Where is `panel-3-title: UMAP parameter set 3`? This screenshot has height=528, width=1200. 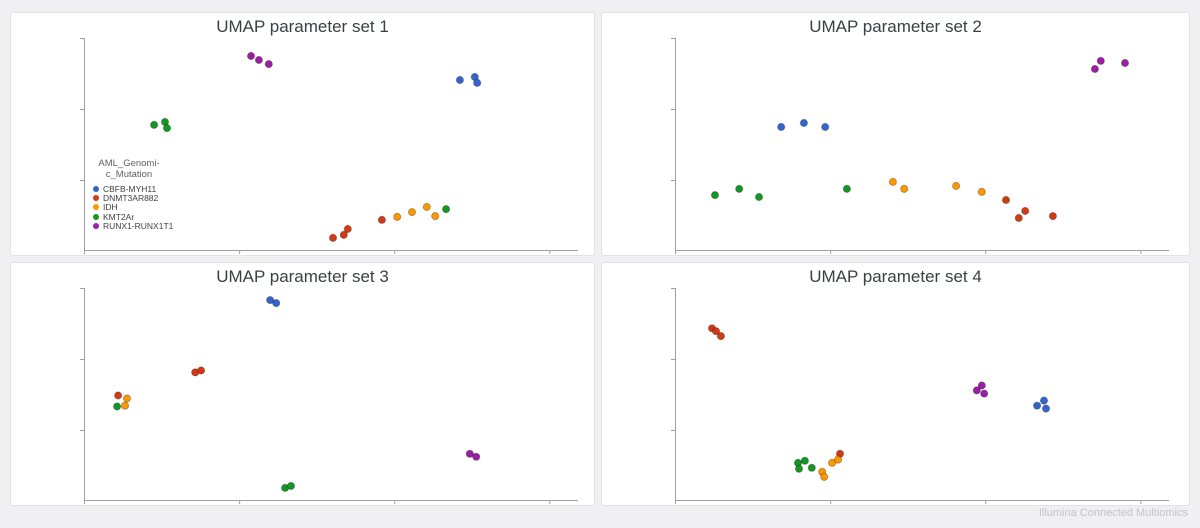 panel-3-title: UMAP parameter set 3 is located at coordinates (302, 276).